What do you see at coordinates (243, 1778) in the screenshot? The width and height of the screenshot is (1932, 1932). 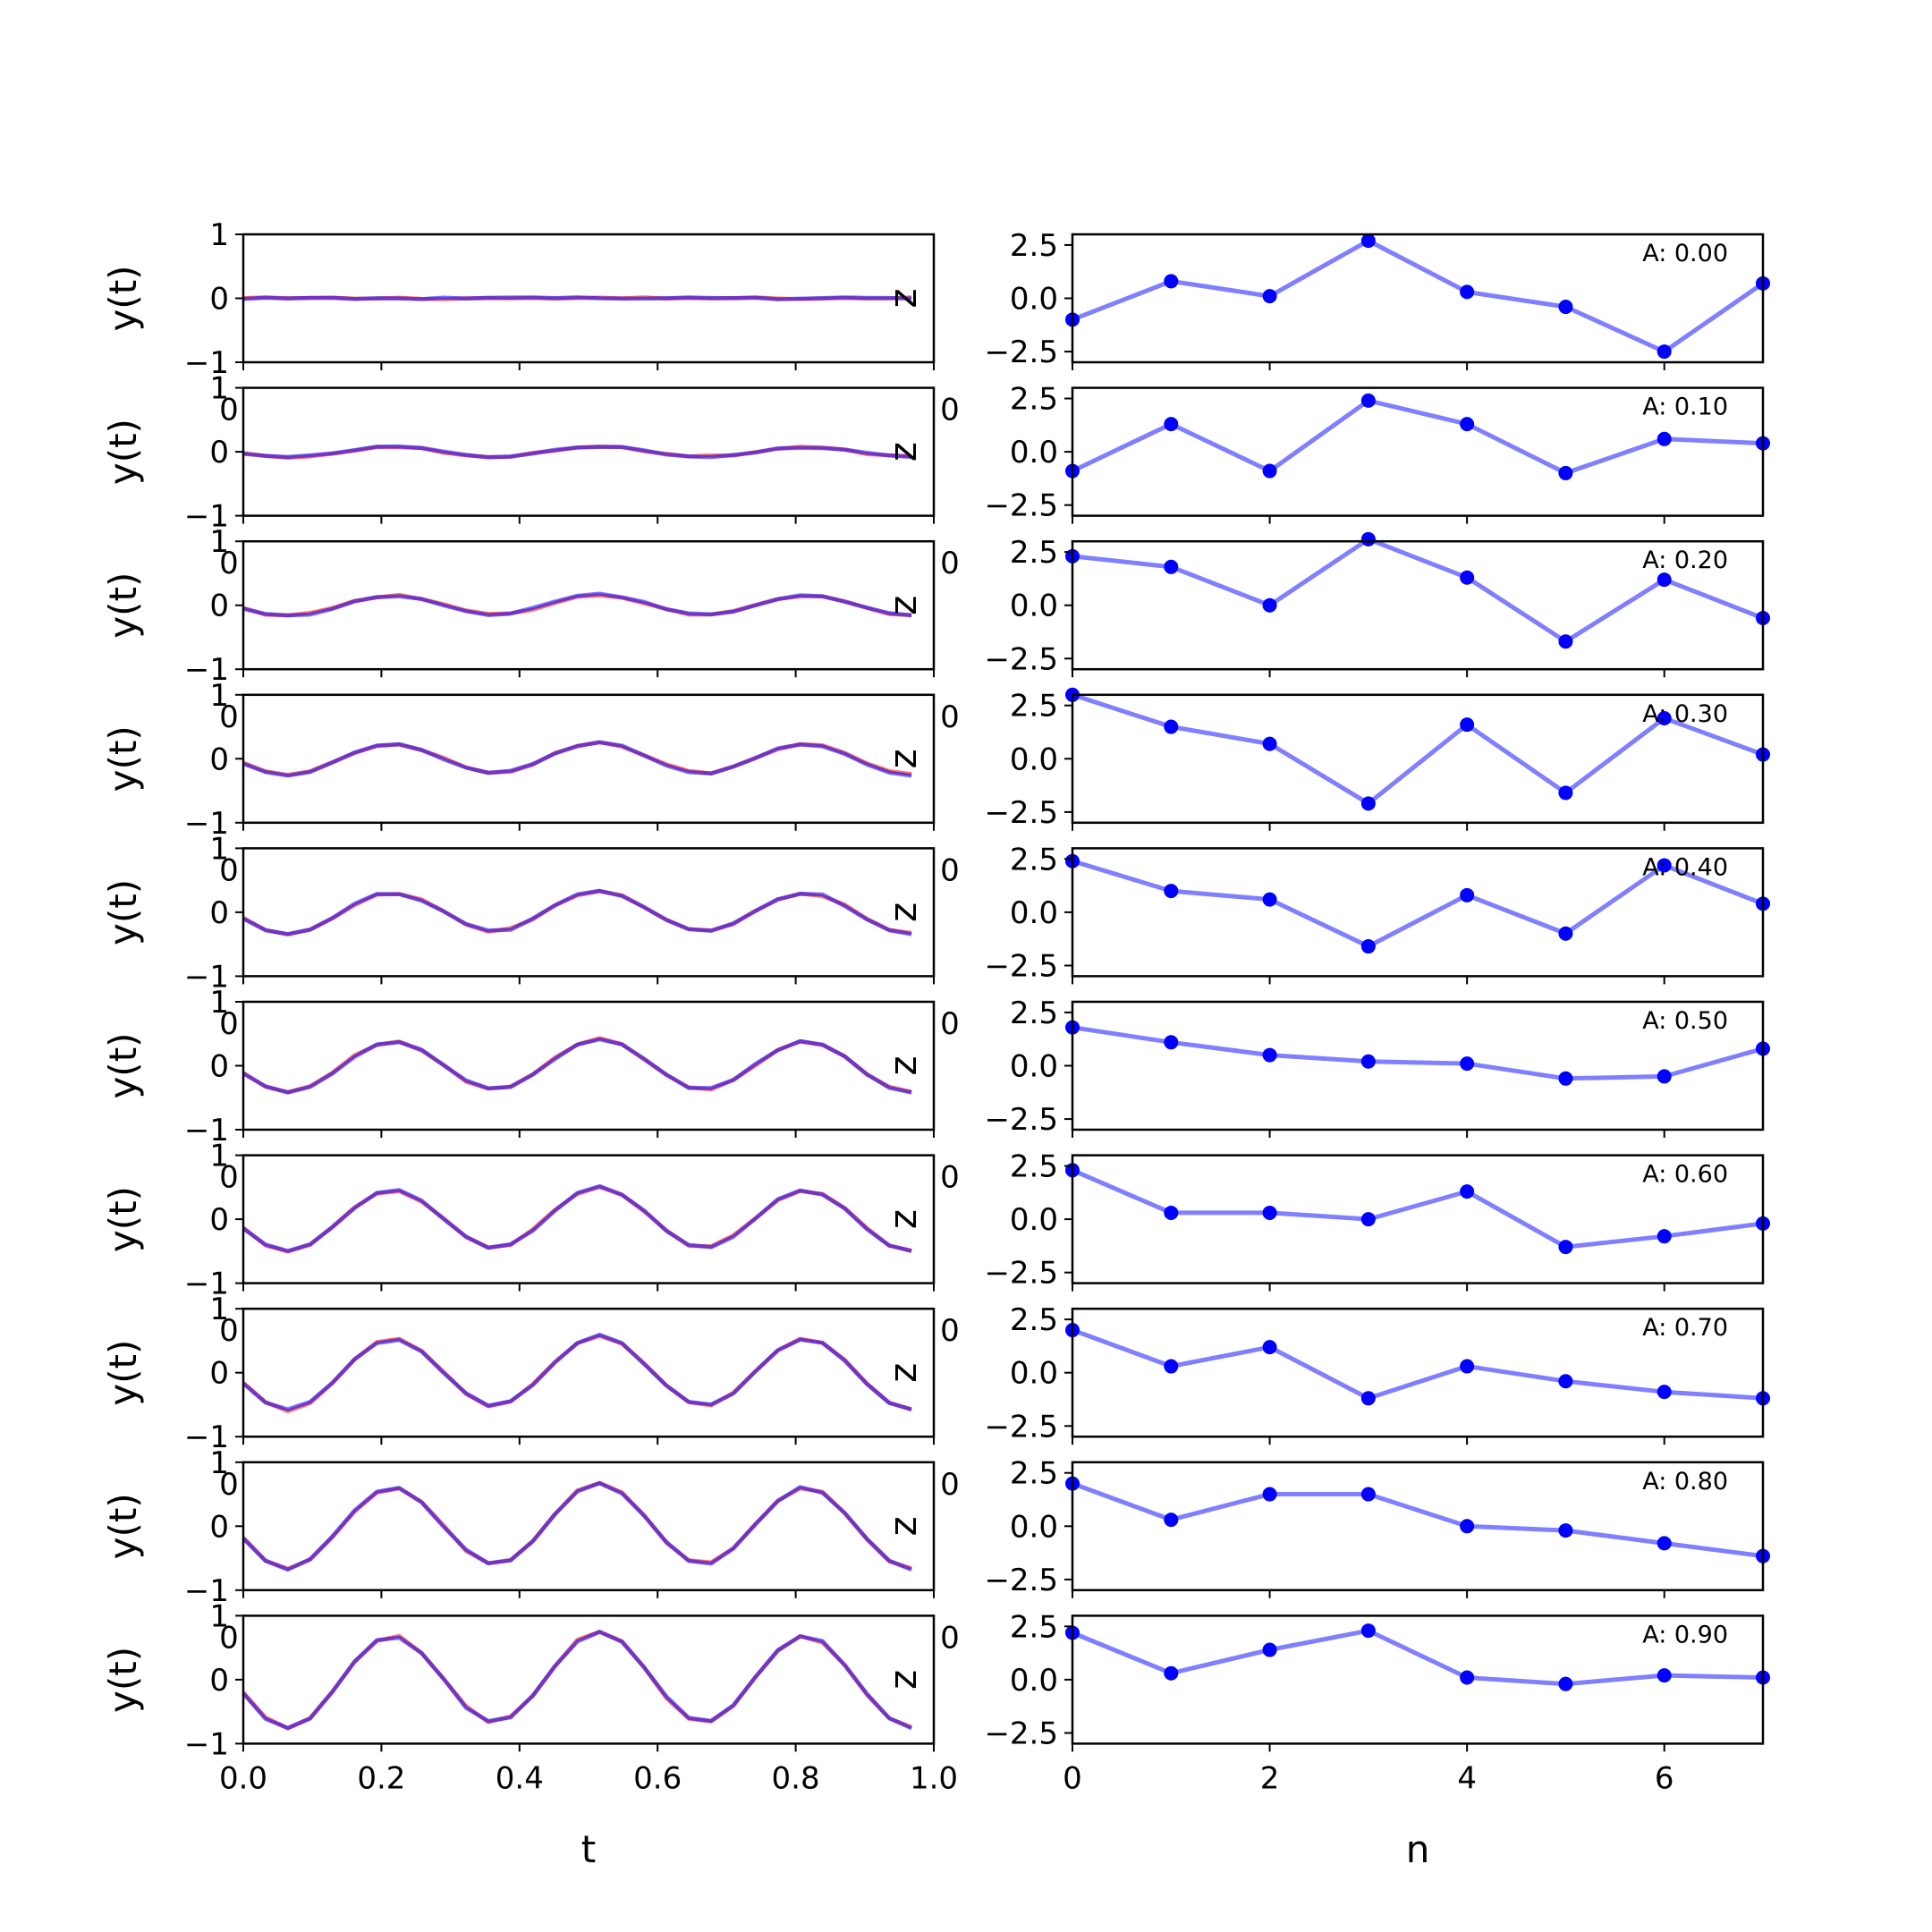 I see `x-tick-label: 0.0` at bounding box center [243, 1778].